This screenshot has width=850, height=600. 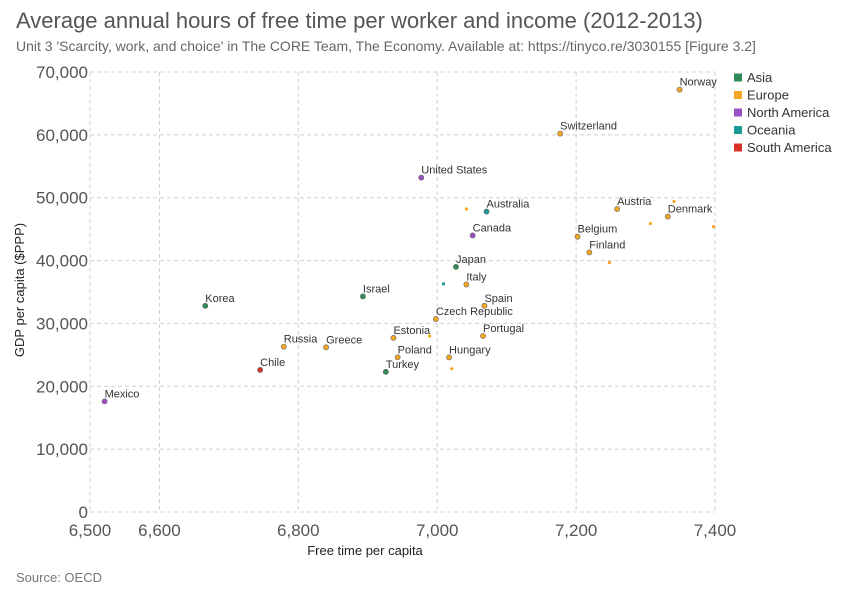 What do you see at coordinates (122, 394) in the screenshot?
I see `point-label: Mexico` at bounding box center [122, 394].